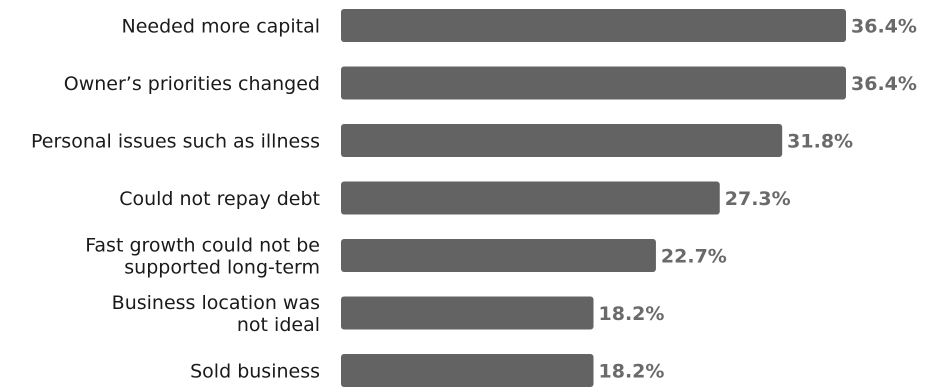 This screenshot has width=936, height=388. Describe the element at coordinates (219, 199) in the screenshot. I see `category-label-3: Could not repay debt` at that location.